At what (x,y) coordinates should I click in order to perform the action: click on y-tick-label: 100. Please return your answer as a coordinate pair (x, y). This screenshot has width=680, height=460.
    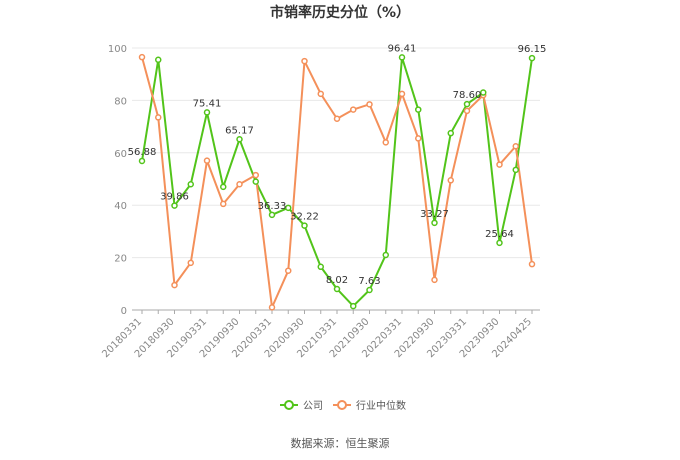
    Looking at the image, I should click on (117, 49).